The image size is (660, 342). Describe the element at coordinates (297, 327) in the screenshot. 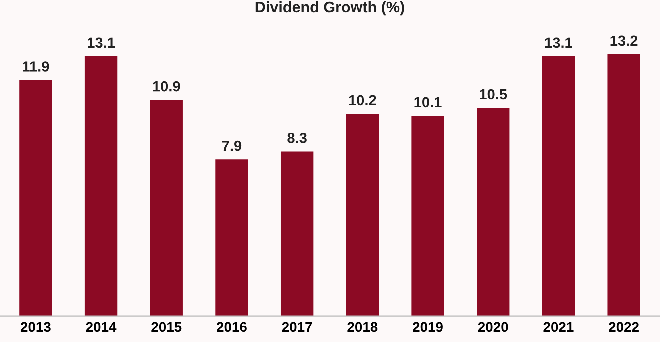

I see `x-tick-label: 2017` at that location.